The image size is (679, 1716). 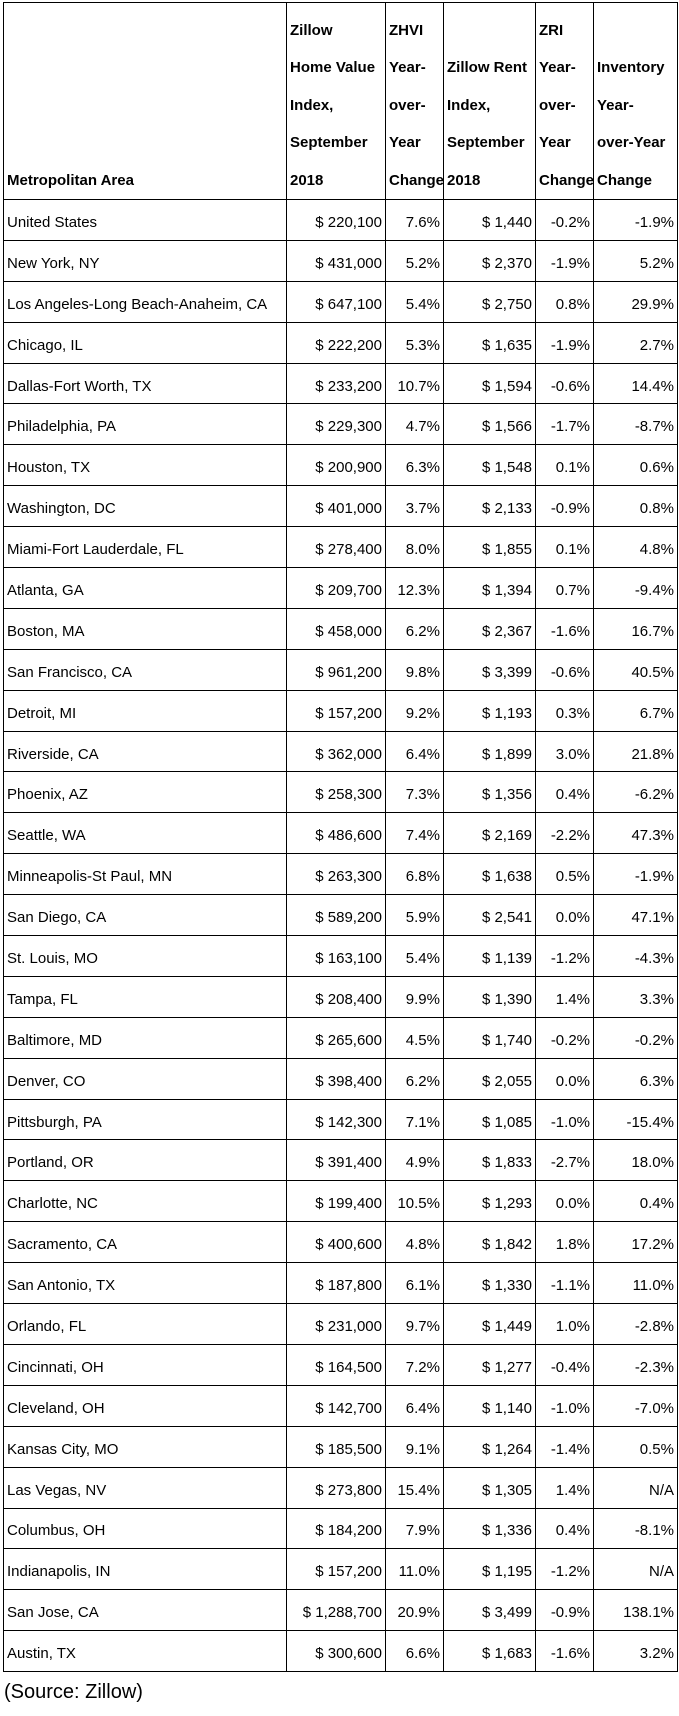 What do you see at coordinates (489, 996) in the screenshot?
I see `cell-zri: $ 1,390` at bounding box center [489, 996].